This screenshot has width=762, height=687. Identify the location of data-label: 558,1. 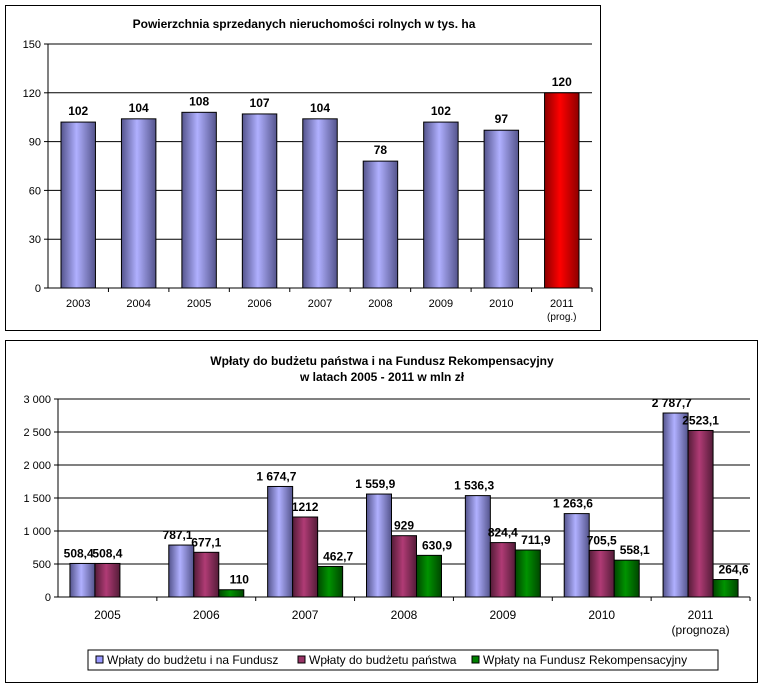
(635, 550).